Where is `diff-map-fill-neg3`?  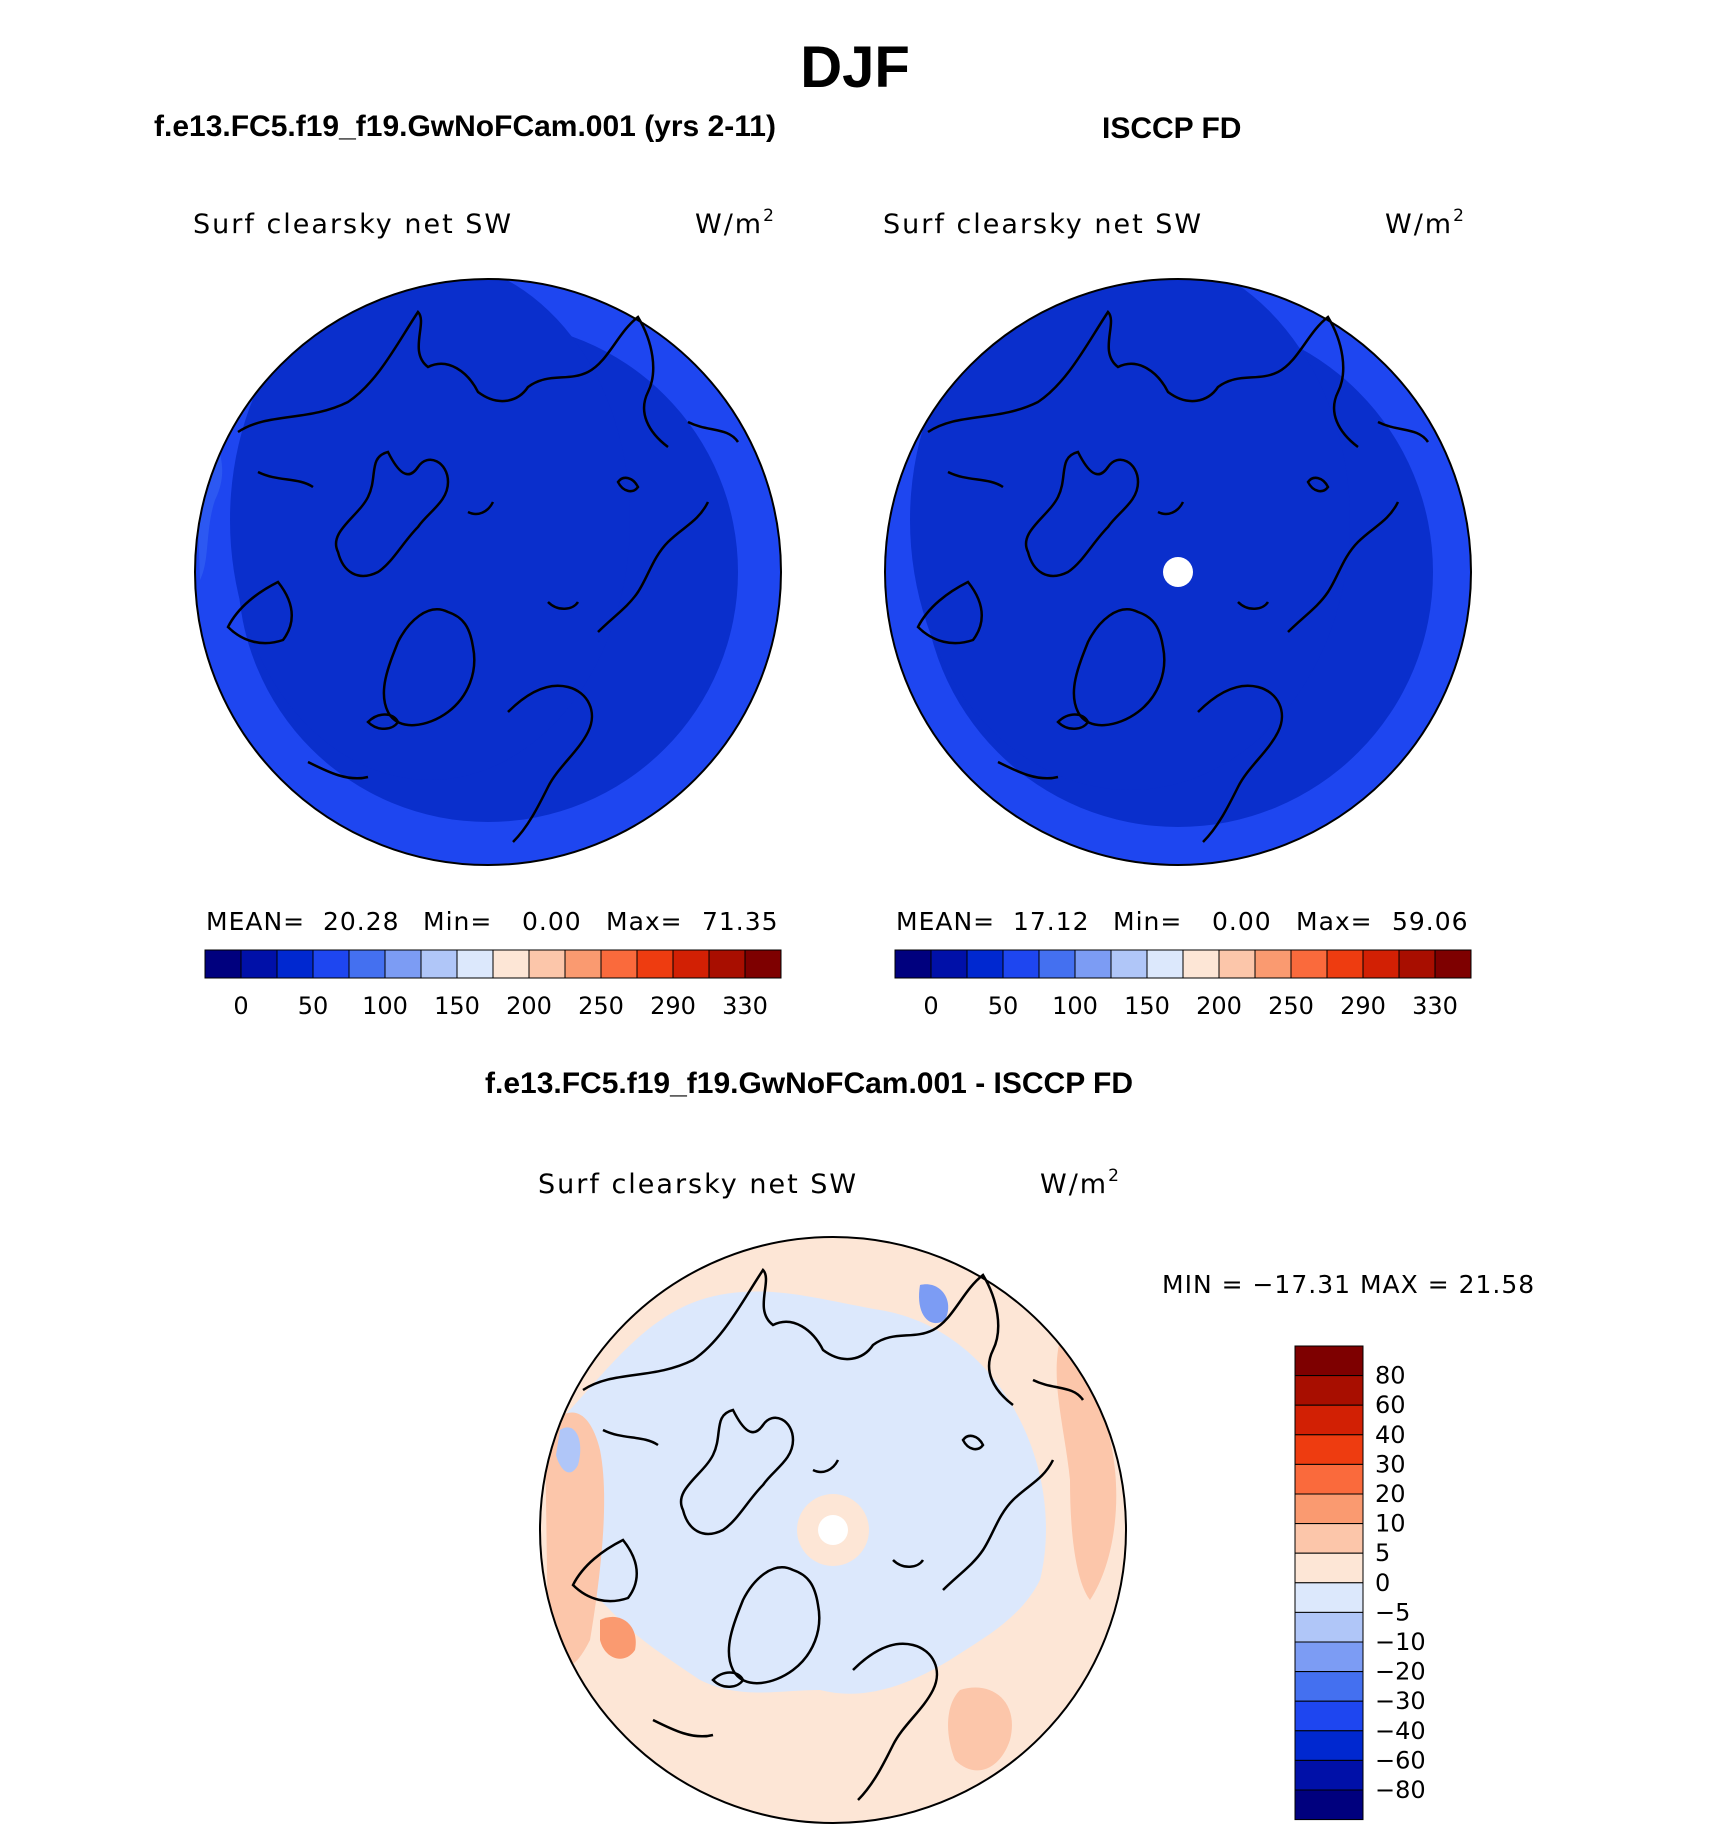
diff-map-fill-neg3 is located at coordinates (934, 1304).